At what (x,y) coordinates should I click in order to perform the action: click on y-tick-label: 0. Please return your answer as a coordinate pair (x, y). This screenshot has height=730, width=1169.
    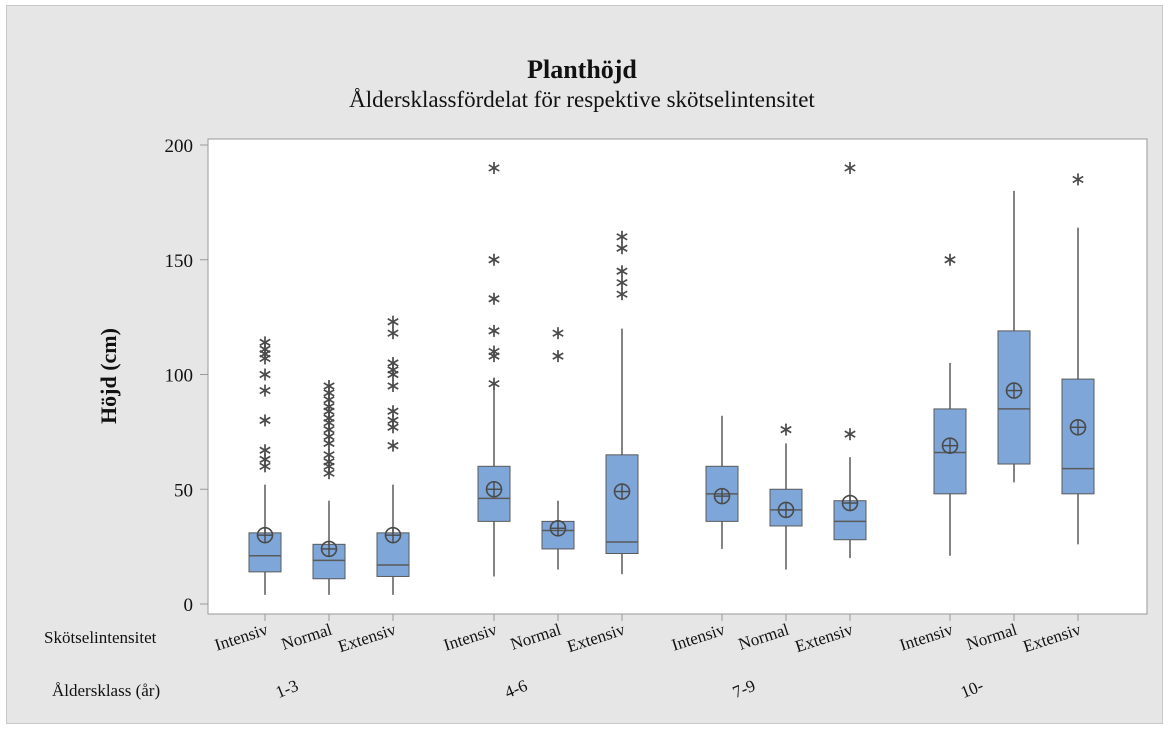
    Looking at the image, I should click on (189, 605).